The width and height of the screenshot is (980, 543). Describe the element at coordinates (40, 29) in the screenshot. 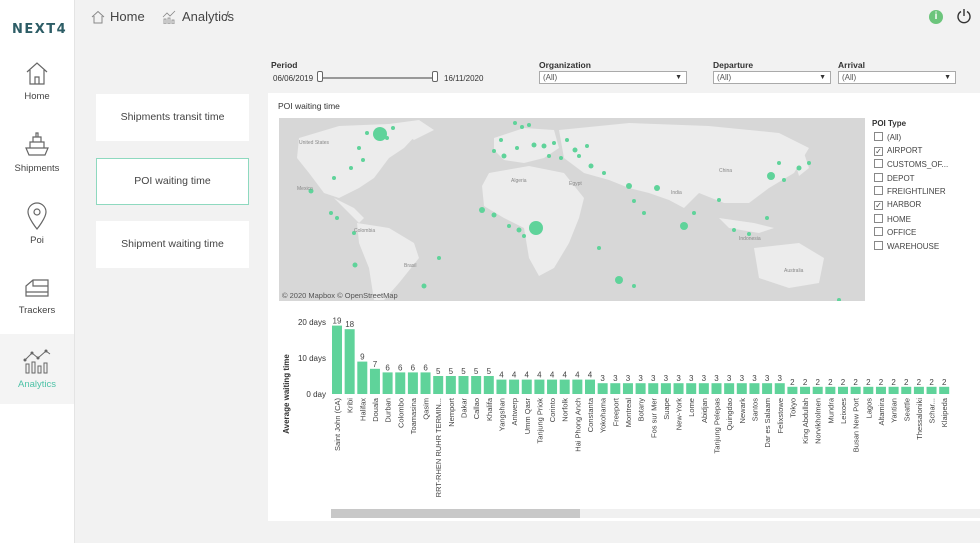

I see `app-logo: NEXT4` at that location.